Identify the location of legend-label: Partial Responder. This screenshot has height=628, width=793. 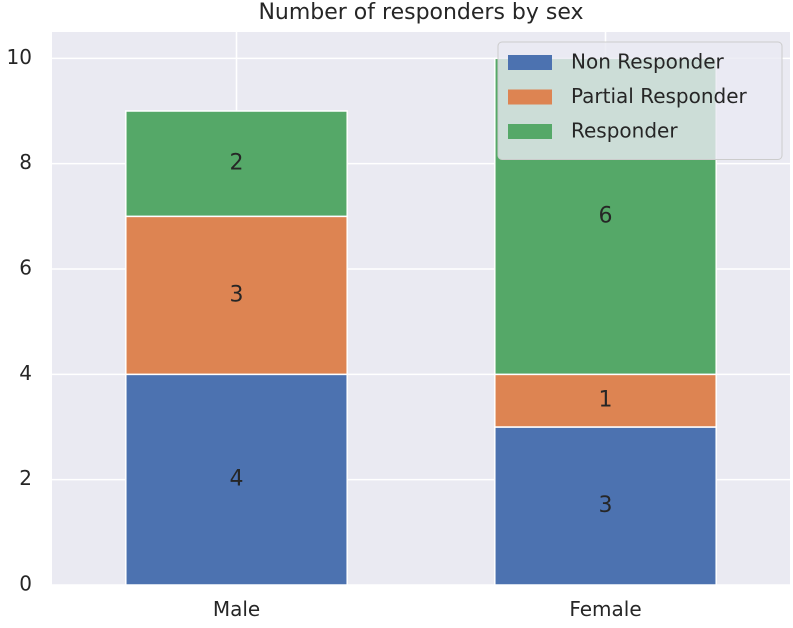
(659, 96).